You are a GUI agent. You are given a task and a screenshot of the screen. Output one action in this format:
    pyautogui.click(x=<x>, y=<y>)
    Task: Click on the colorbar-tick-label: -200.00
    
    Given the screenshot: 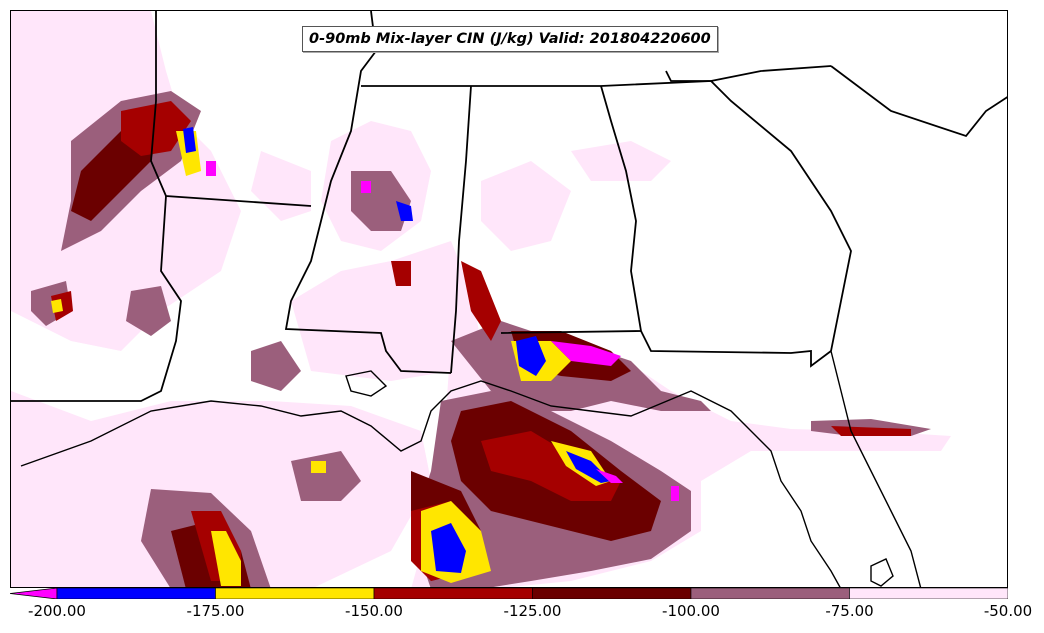 What is the action you would take?
    pyautogui.click(x=57, y=611)
    